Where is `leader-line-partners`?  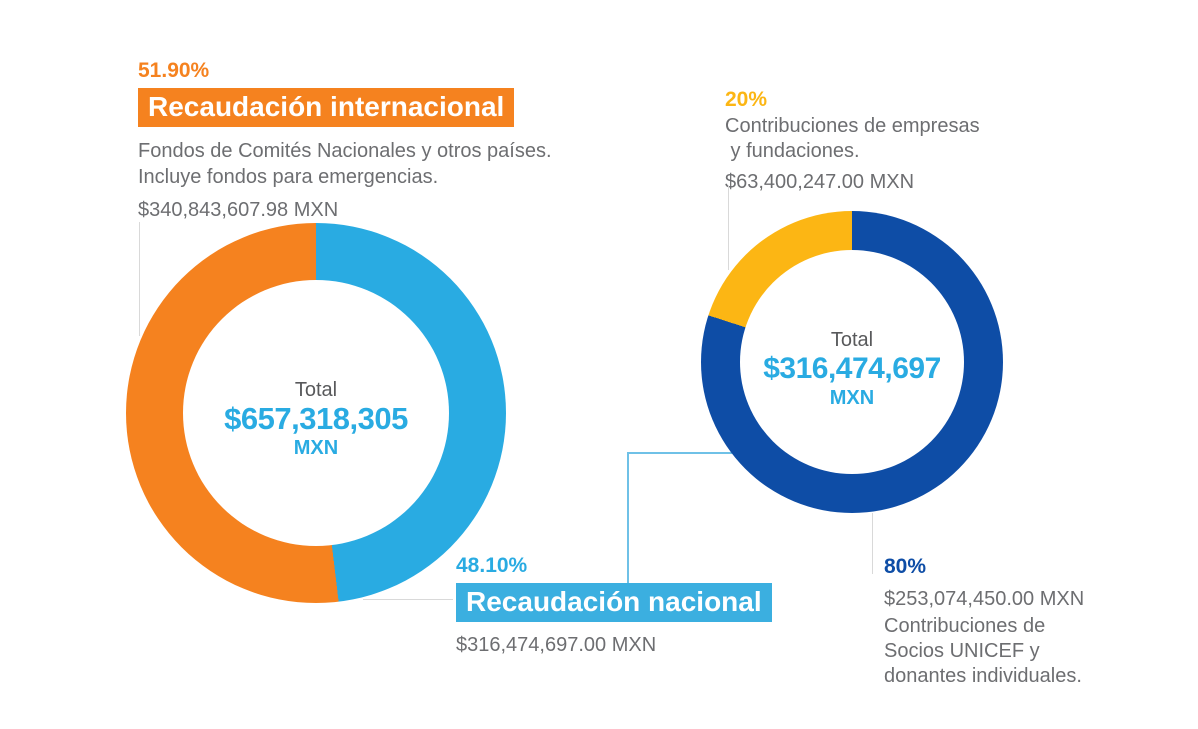 leader-line-partners is located at coordinates (872, 543).